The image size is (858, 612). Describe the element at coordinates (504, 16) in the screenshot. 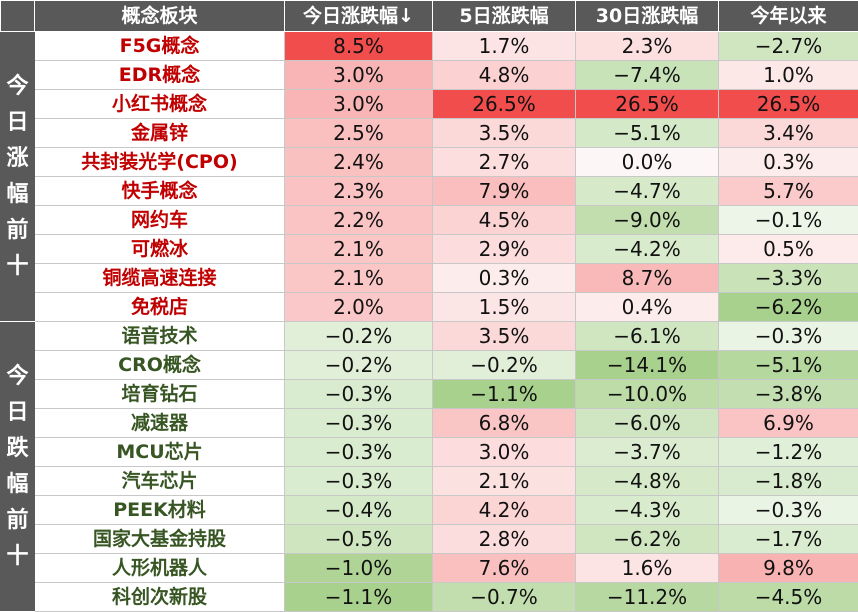

I see `header-5day-change: 5日涨跌幅` at that location.